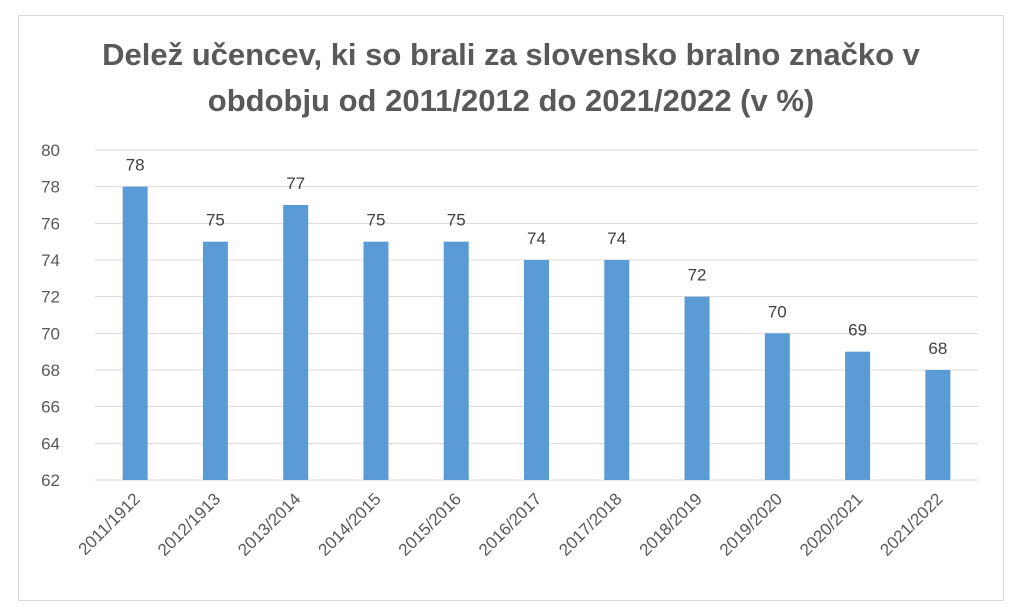 The width and height of the screenshot is (1024, 614). Describe the element at coordinates (536, 370) in the screenshot. I see `bar-2016/2017` at that location.